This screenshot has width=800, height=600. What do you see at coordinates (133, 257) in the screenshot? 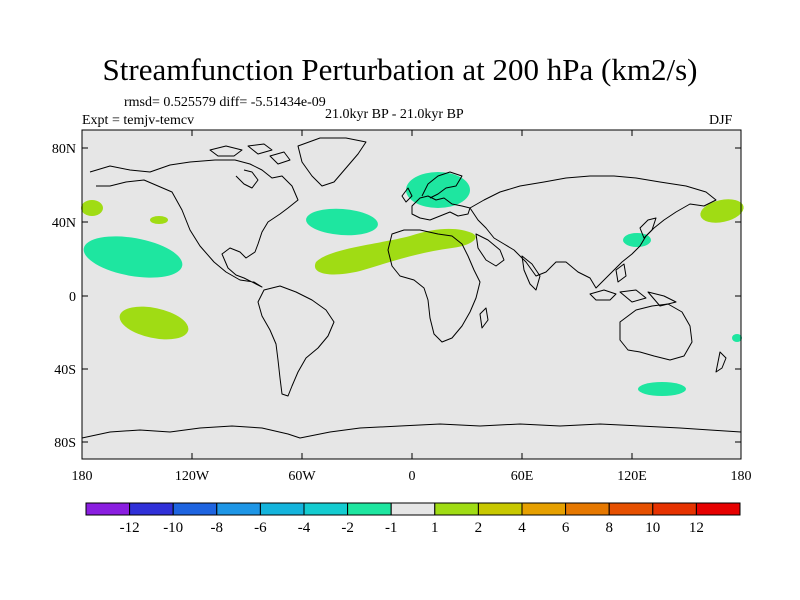
I see `blob-north-pacific-east` at bounding box center [133, 257].